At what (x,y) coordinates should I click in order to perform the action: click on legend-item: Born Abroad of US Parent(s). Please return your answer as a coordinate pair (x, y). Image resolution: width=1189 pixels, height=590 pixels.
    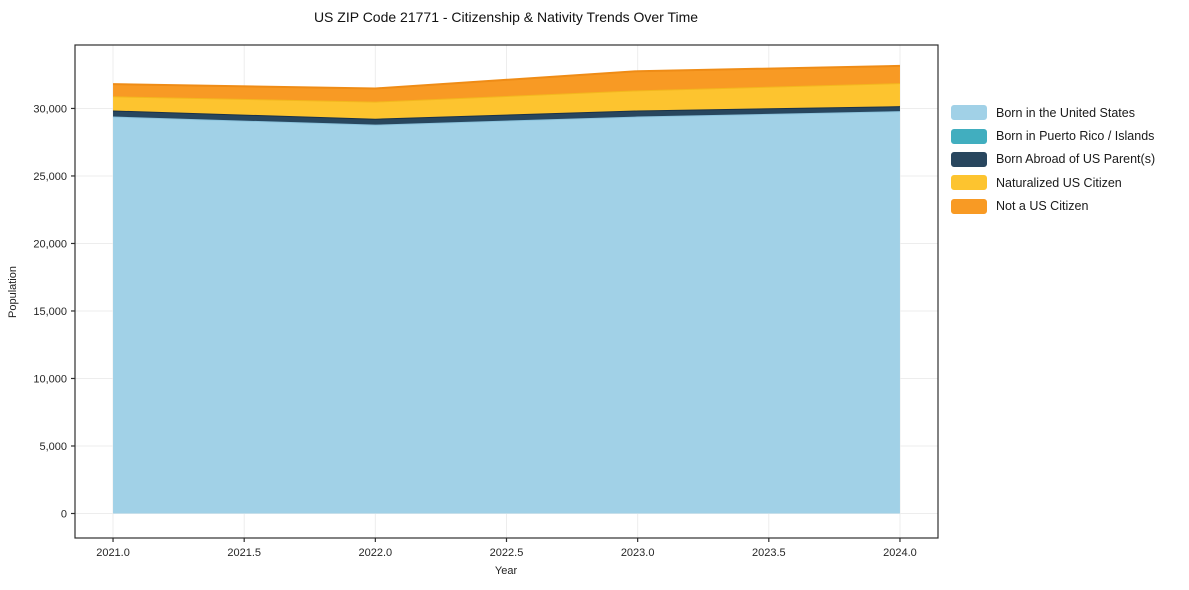
    Looking at the image, I should click on (1053, 159).